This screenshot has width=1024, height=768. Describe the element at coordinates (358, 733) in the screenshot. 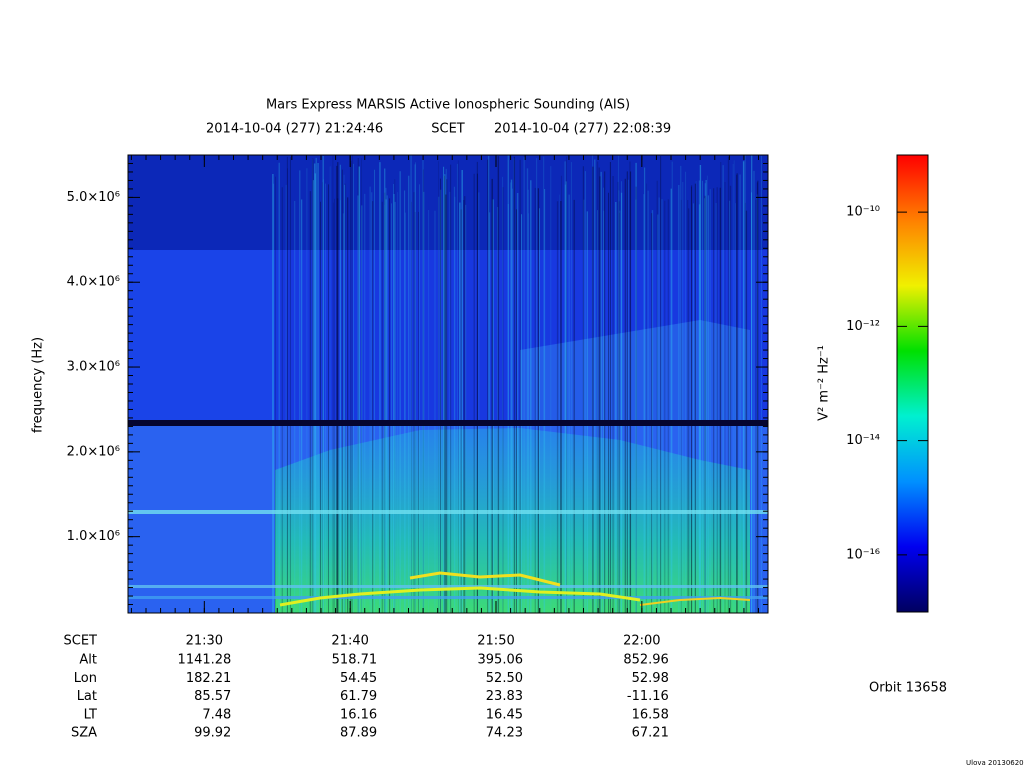

I see `table-cell: 87.89` at that location.